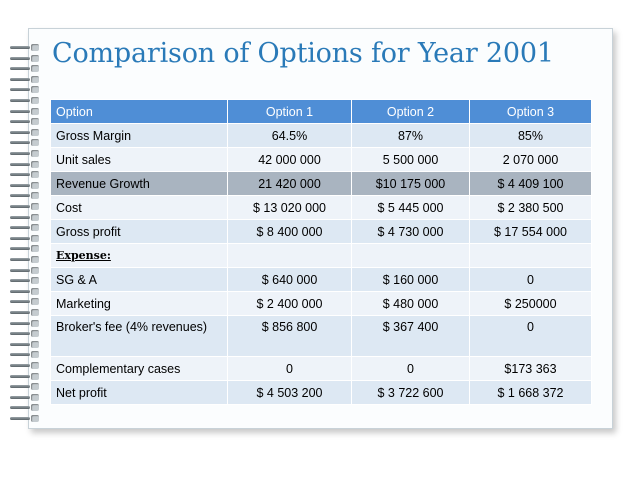 The width and height of the screenshot is (638, 479). Describe the element at coordinates (410, 183) in the screenshot. I see `table-cell: $10 175 000` at that location.